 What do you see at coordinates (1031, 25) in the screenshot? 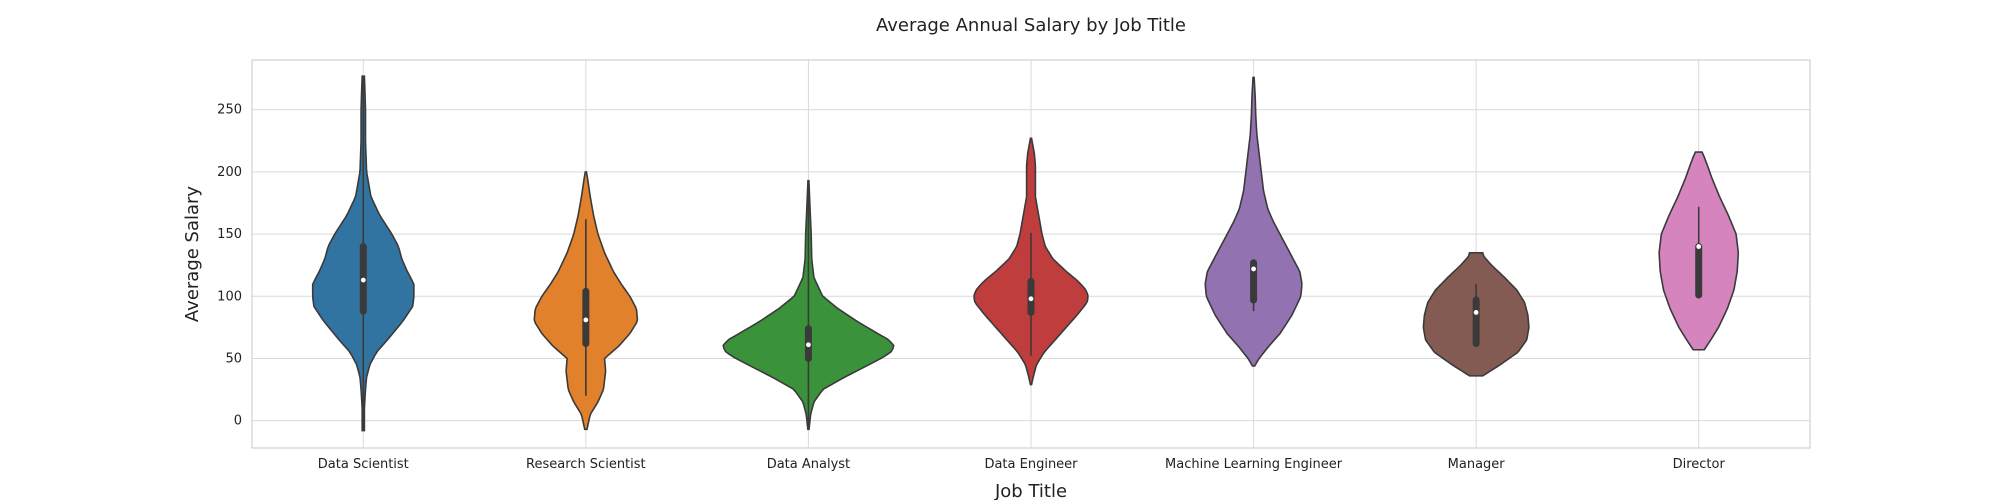
I see `chart-title: Average Annual Salary by Job Title` at bounding box center [1031, 25].